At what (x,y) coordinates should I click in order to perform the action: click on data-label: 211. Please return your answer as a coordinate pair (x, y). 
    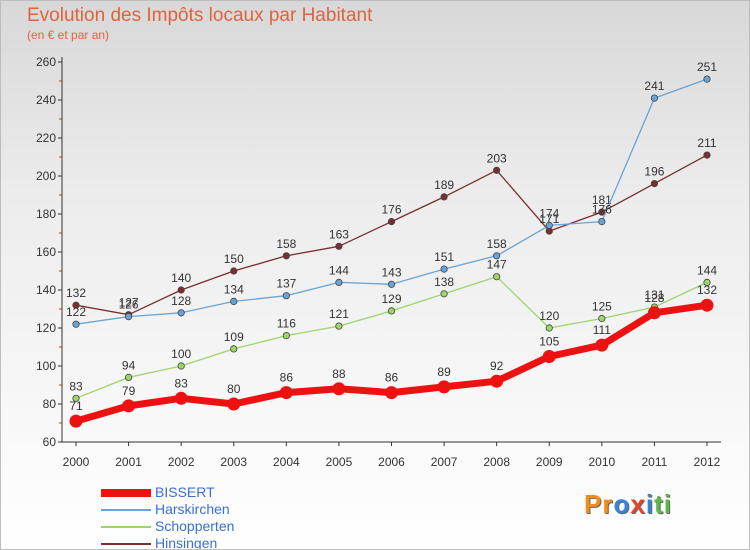
    Looking at the image, I should click on (706, 143).